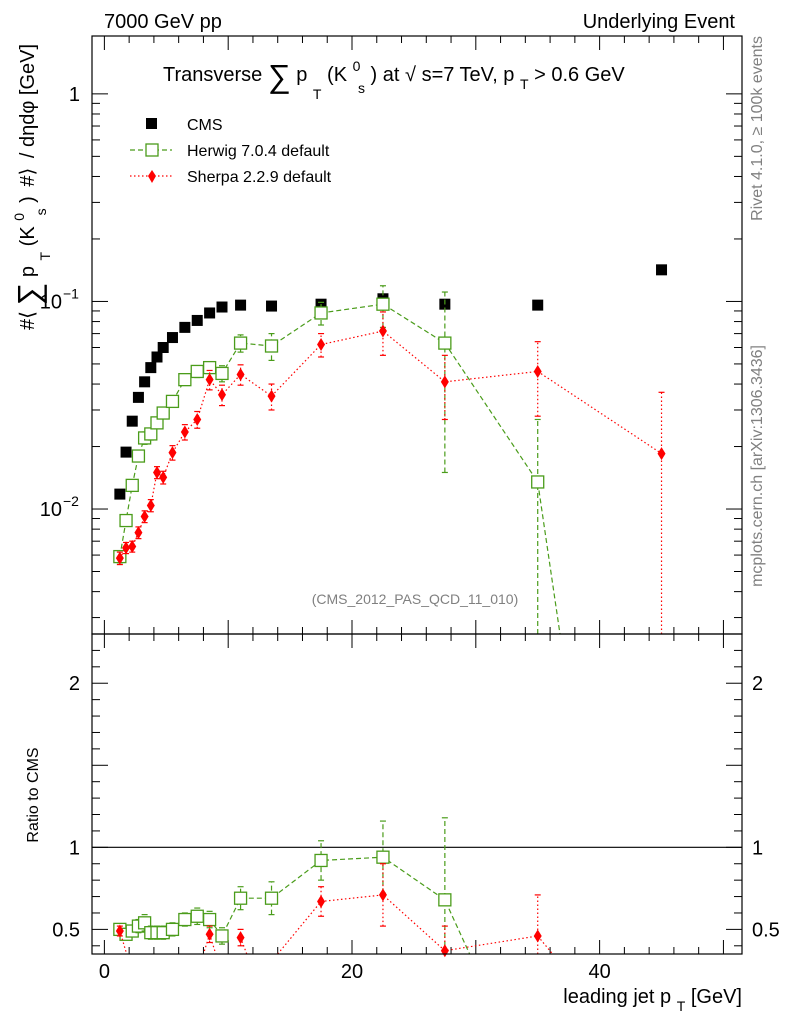 Image resolution: width=786 pixels, height=1024 pixels. Describe the element at coordinates (352, 972) in the screenshot. I see `x-tick-label: 20` at that location.